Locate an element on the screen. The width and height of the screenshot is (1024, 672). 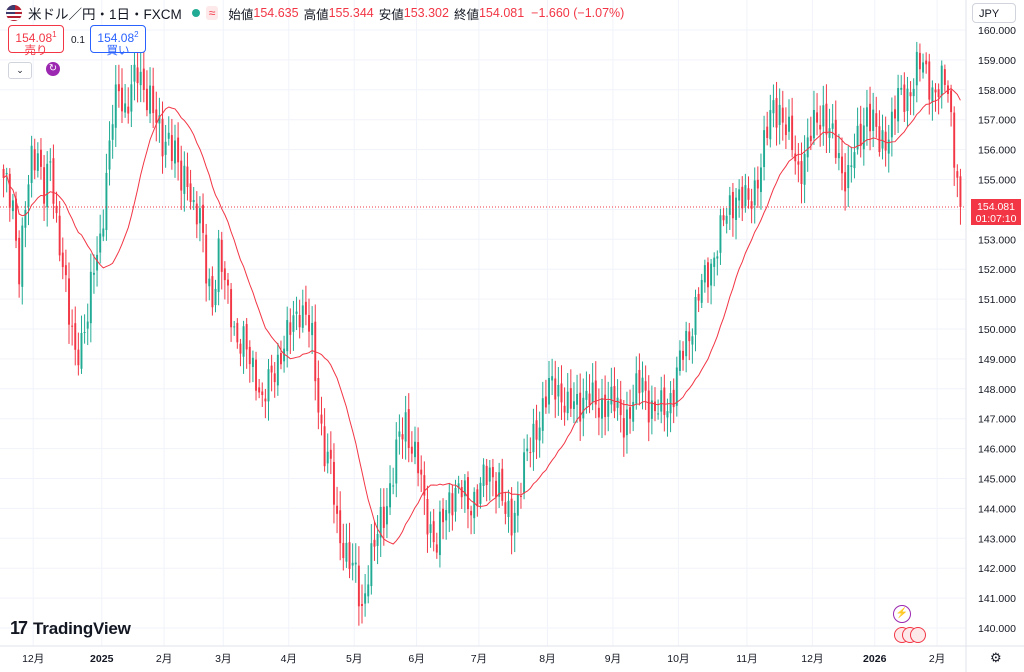
lightning-icon: ⚡ is located at coordinates (902, 614).